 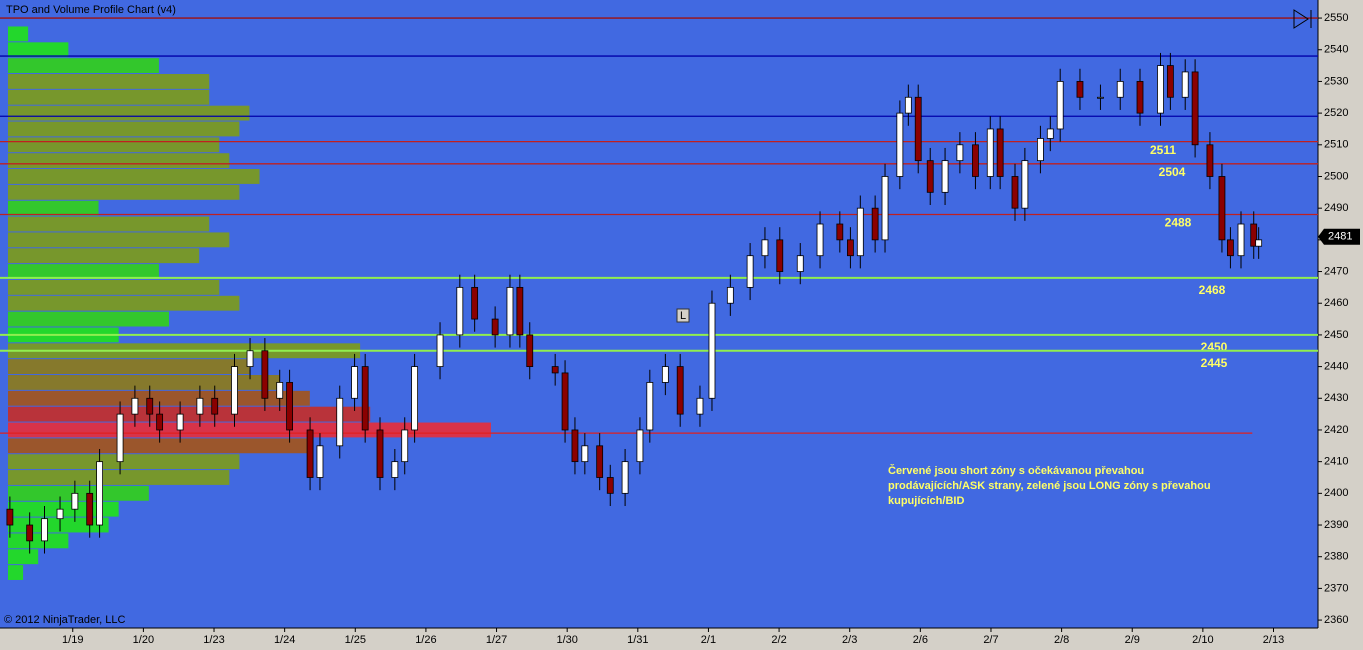 I want to click on y-tick-label: 2460, so click(x=1336, y=303).